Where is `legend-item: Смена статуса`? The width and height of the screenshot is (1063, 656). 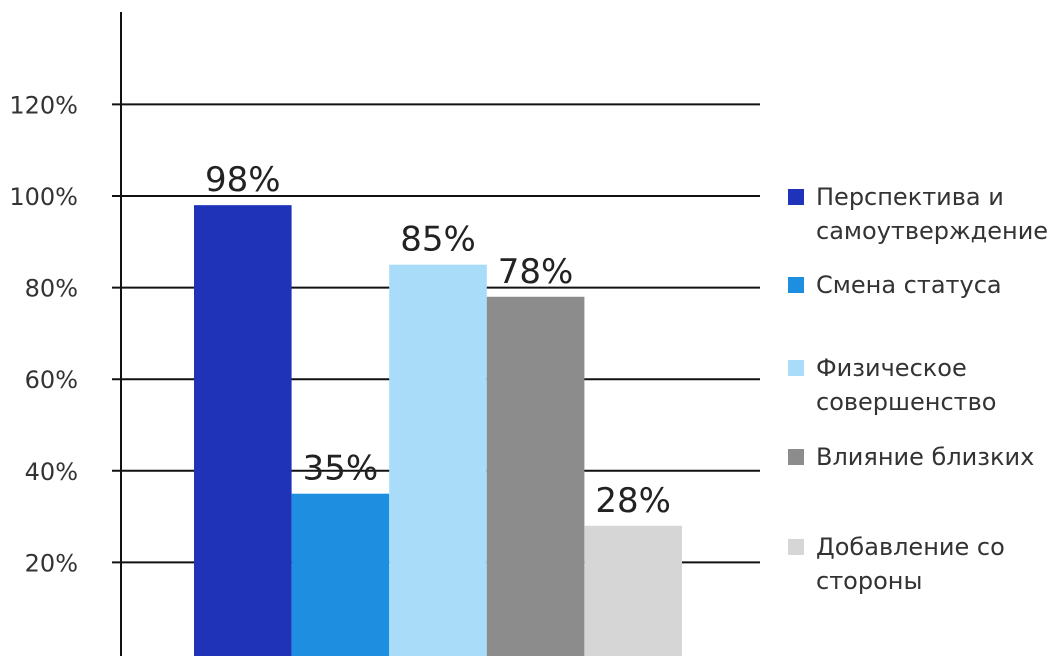
legend-item: Смена статуса is located at coordinates (922, 285).